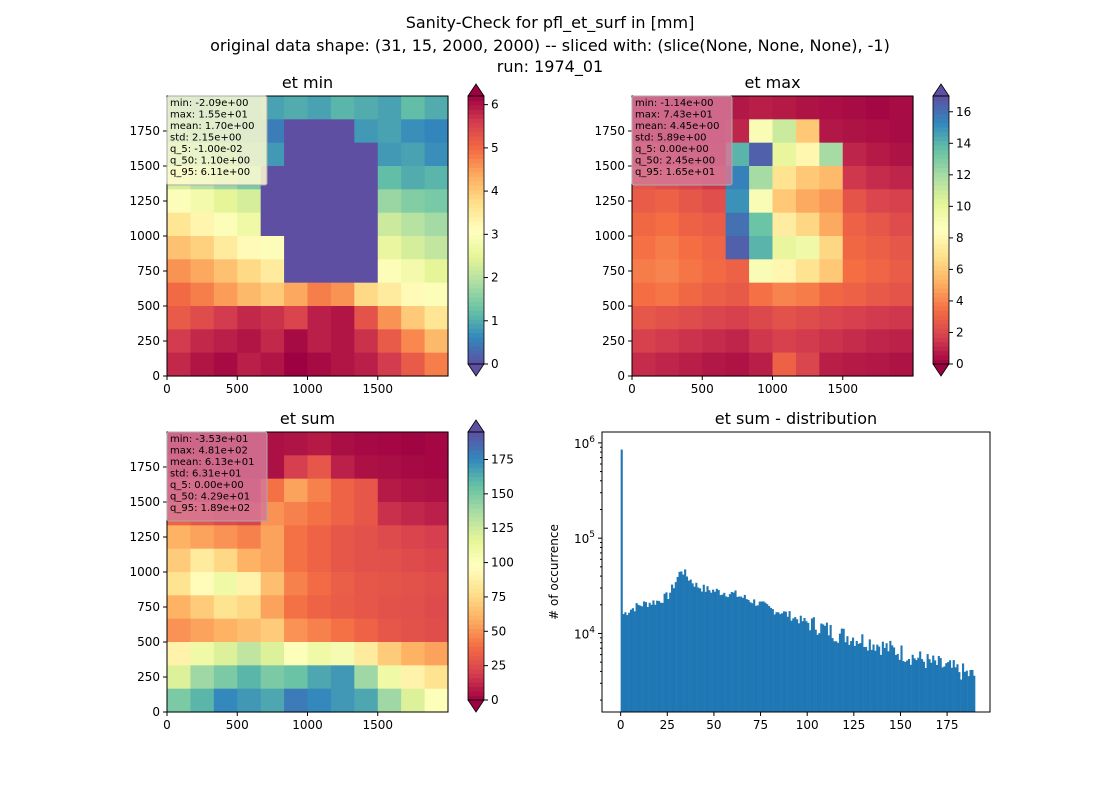 Image resolution: width=1100 pixels, height=800 pixels. I want to click on colorbar-tick-label: 2, so click(960, 332).